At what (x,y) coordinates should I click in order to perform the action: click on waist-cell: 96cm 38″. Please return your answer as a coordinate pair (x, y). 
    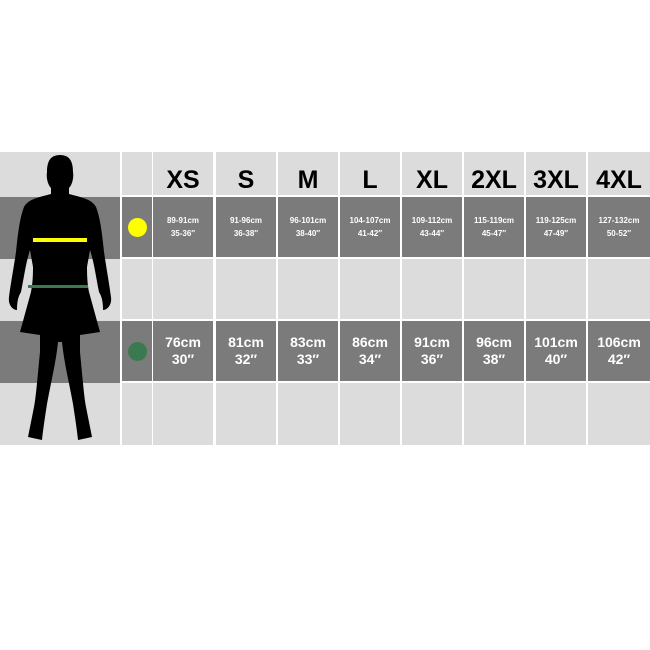
    Looking at the image, I should click on (494, 351).